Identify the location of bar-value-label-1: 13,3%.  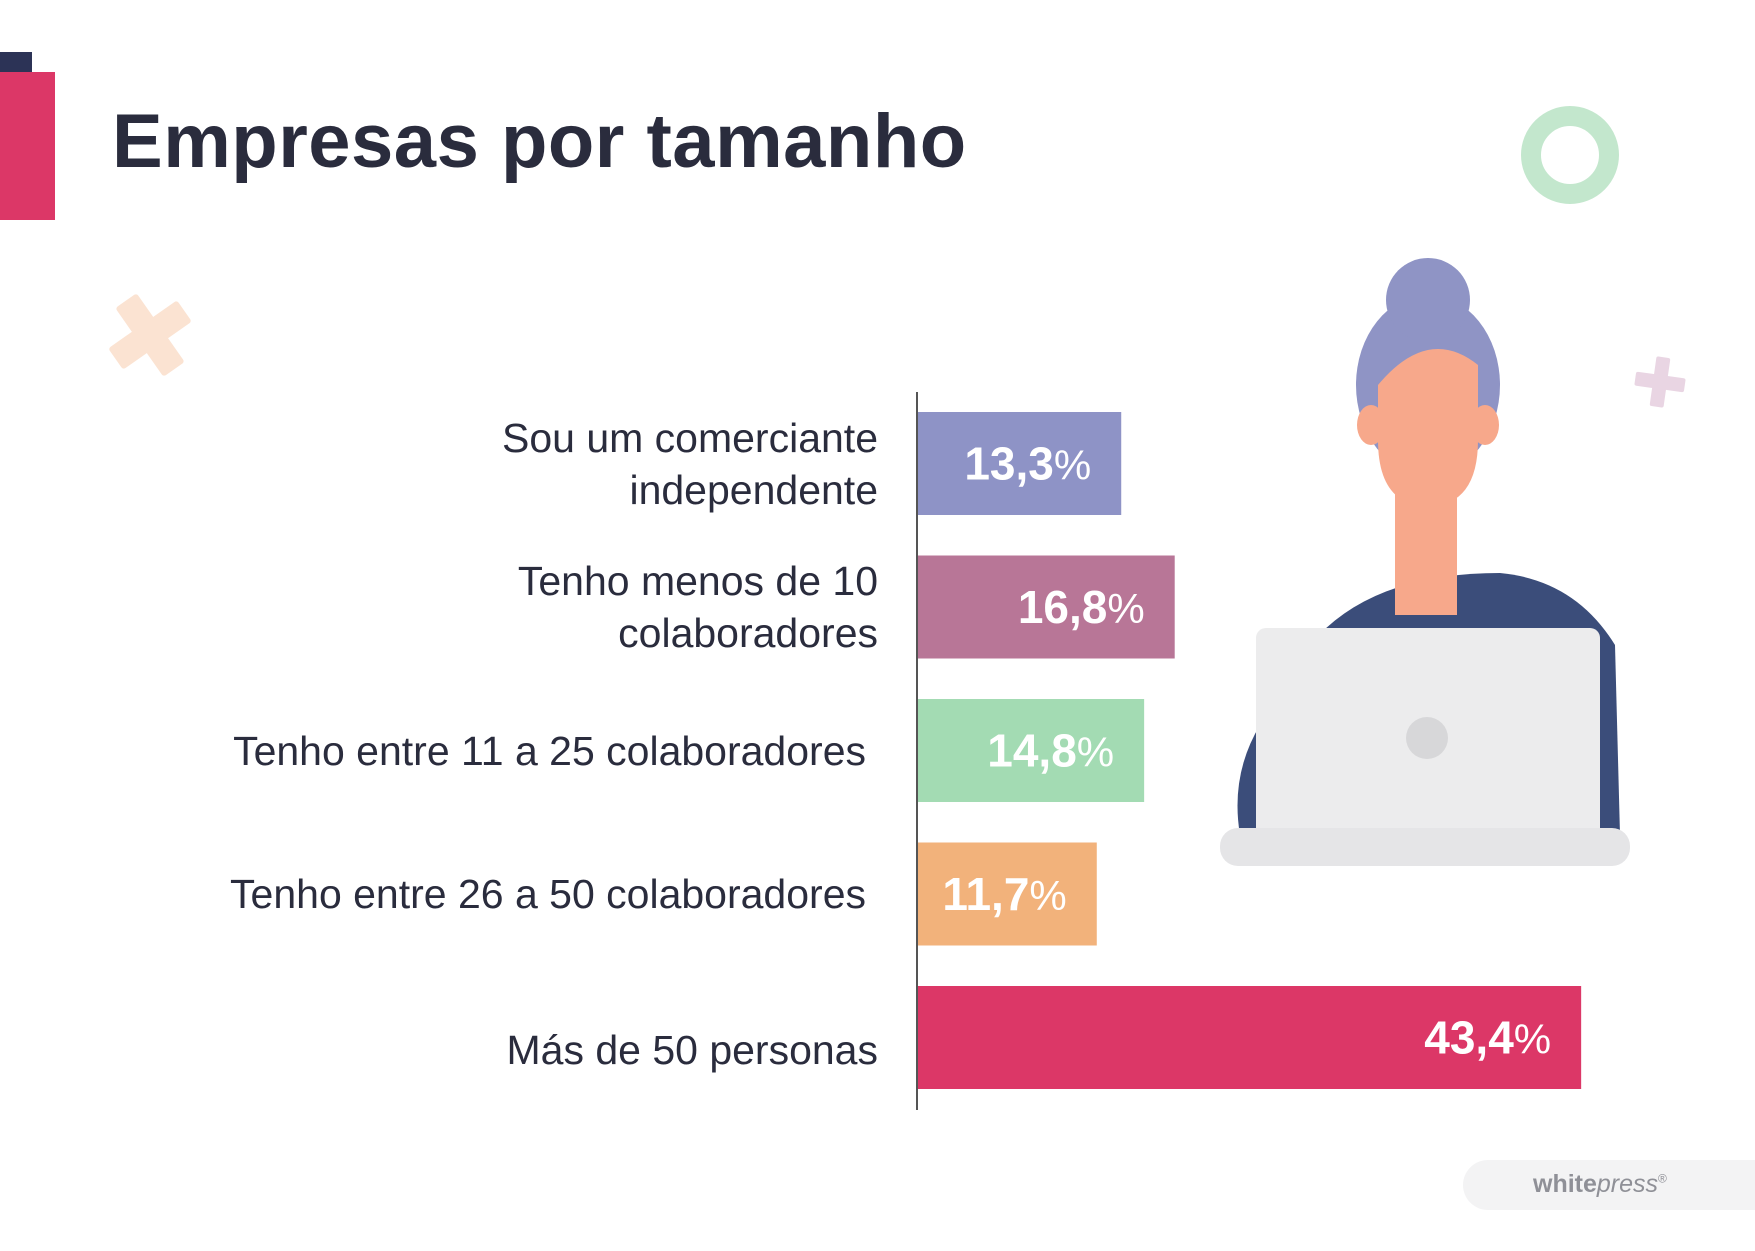
(1027, 464).